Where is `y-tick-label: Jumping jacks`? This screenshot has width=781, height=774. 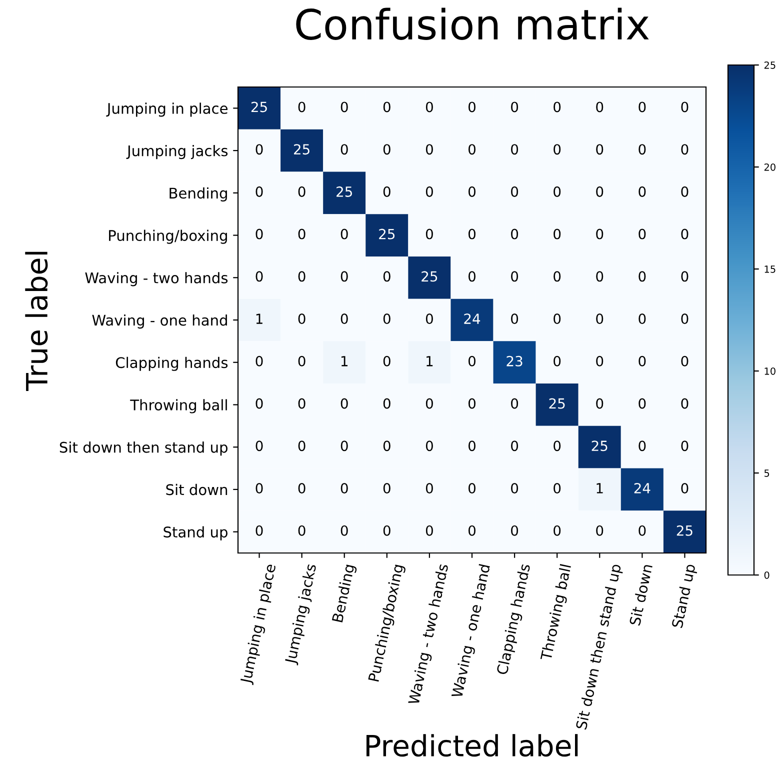 y-tick-label: Jumping jacks is located at coordinates (177, 152).